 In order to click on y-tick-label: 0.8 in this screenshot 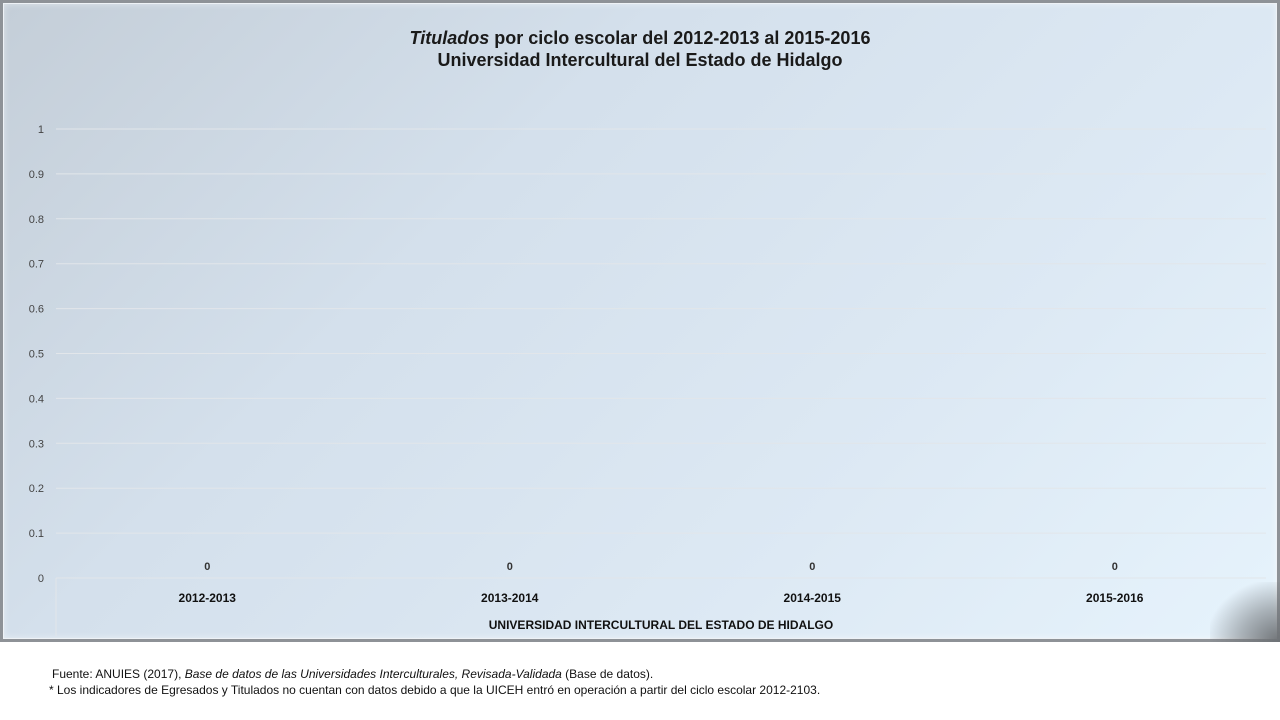, I will do `click(36, 220)`.